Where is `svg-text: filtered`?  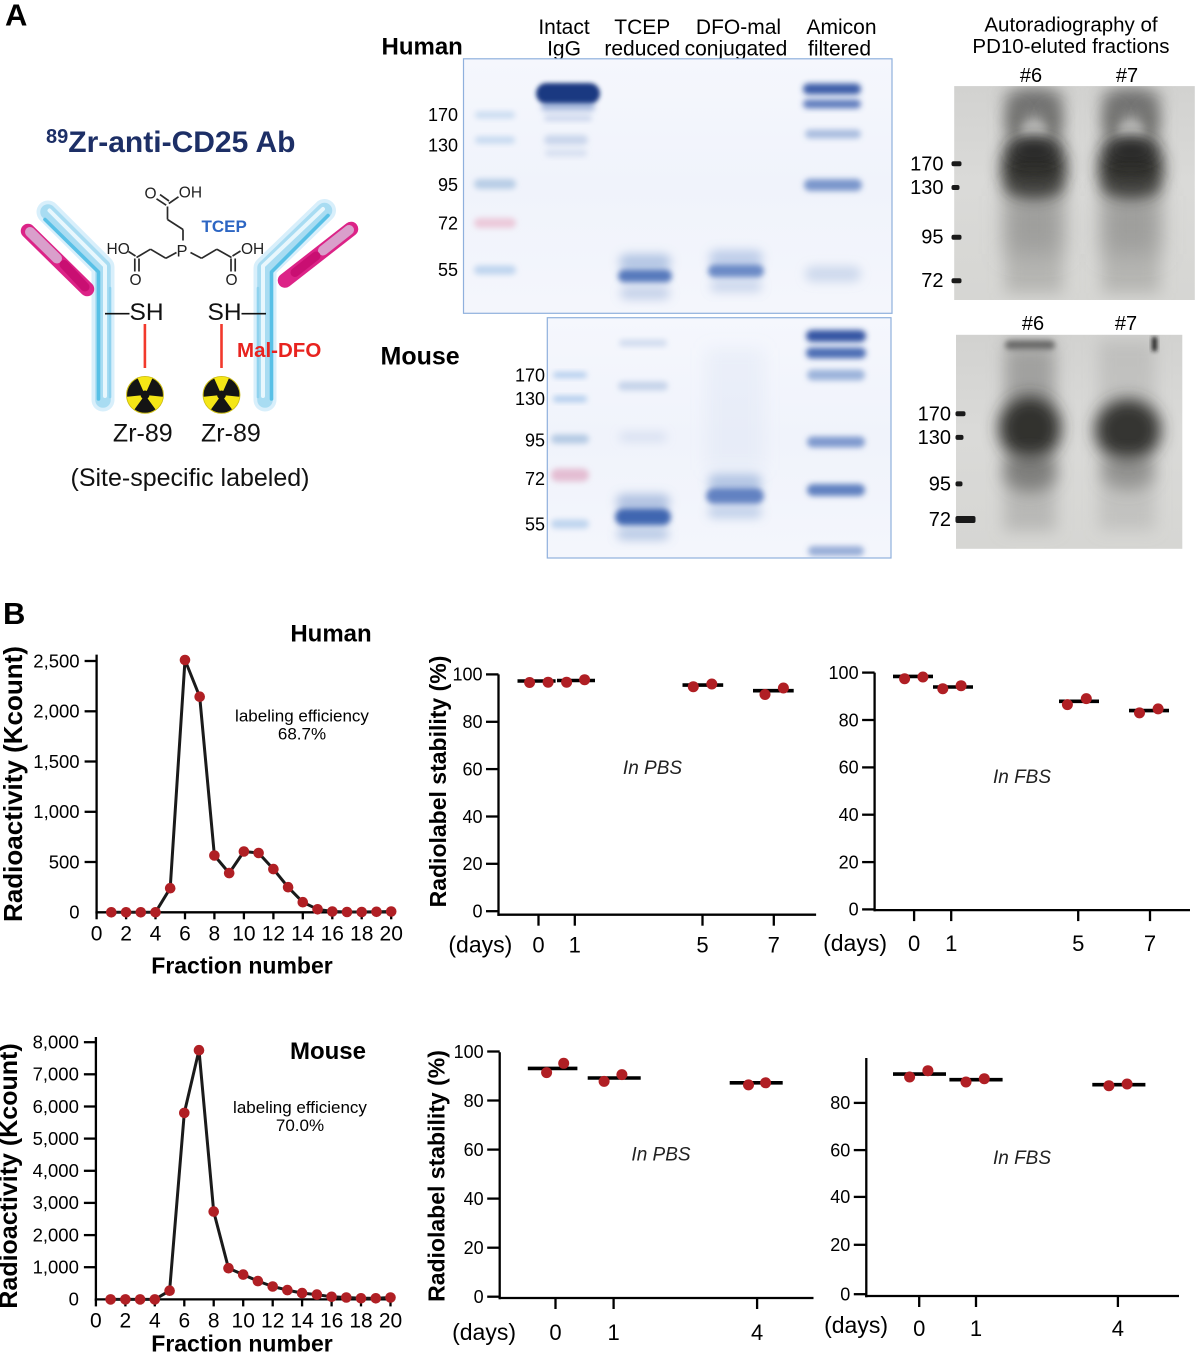 svg-text: filtered is located at coordinates (839, 48).